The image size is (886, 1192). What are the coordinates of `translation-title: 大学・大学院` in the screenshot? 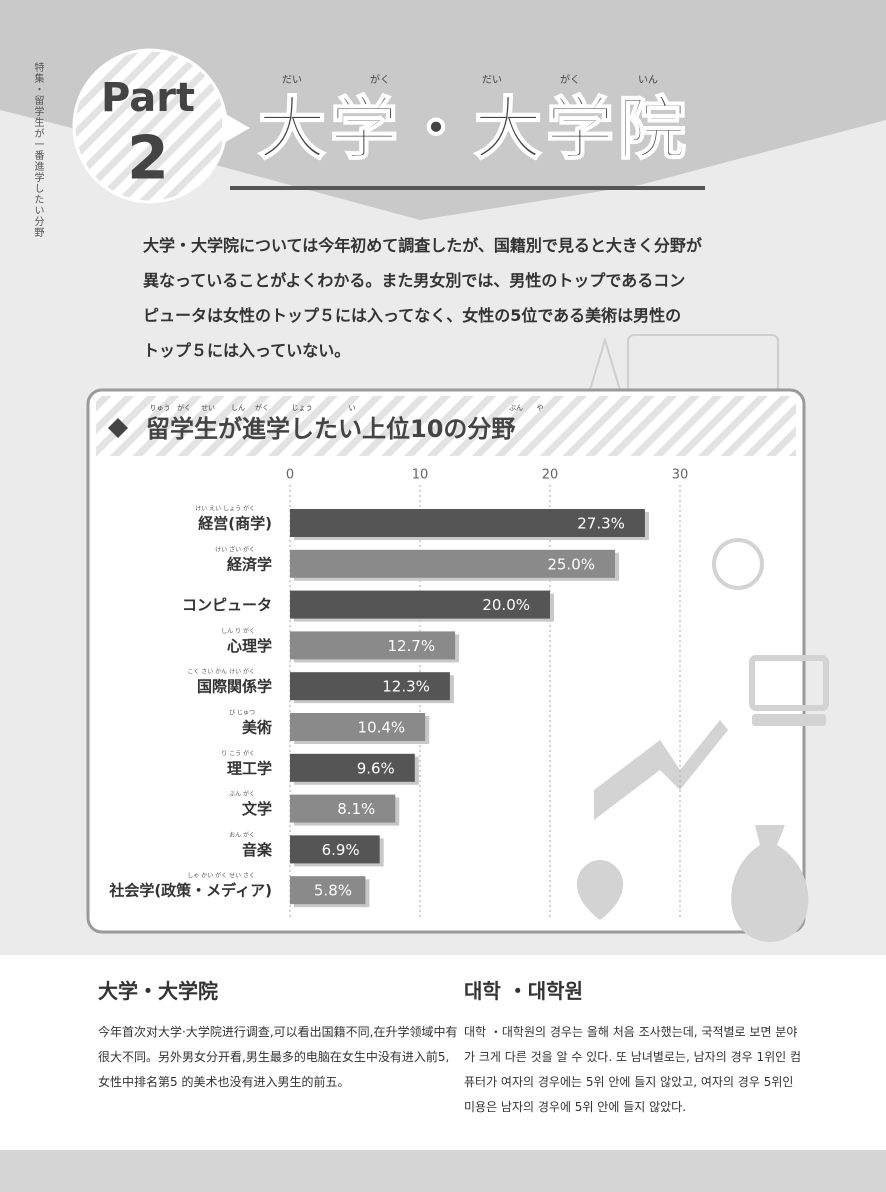 It's located at (158, 991).